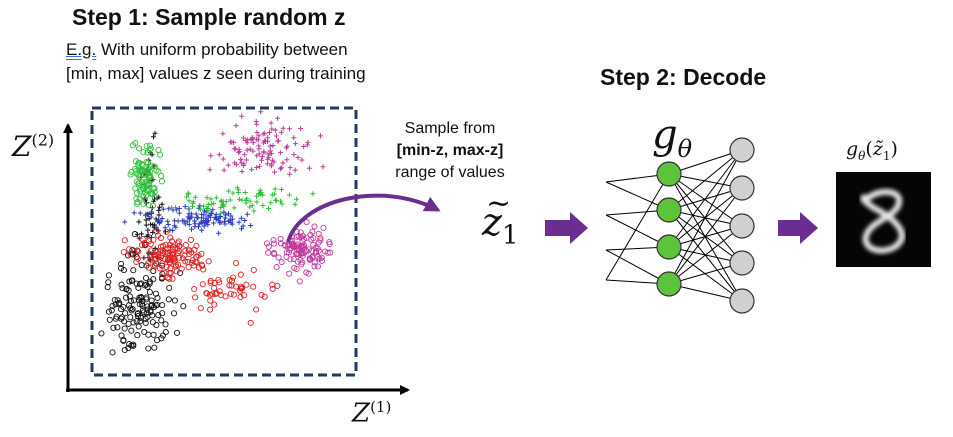  Describe the element at coordinates (216, 73) in the screenshot. I see `step1-desc-line2: [min, max] values z seen during training` at that location.